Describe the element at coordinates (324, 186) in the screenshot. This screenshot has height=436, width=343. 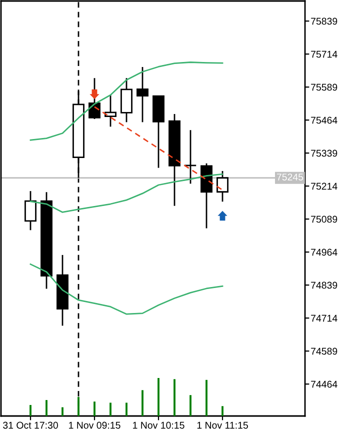
I see `y-tick-label: 75214` at that location.